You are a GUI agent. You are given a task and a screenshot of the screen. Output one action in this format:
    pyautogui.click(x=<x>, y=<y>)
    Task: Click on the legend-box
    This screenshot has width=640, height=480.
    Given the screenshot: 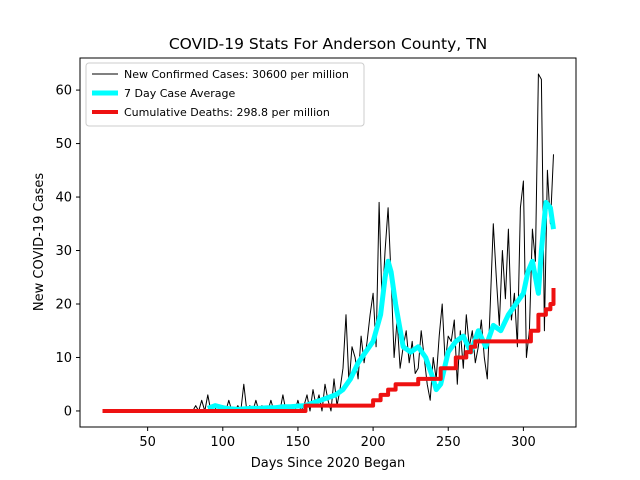 What is the action you would take?
    pyautogui.click(x=225, y=94)
    